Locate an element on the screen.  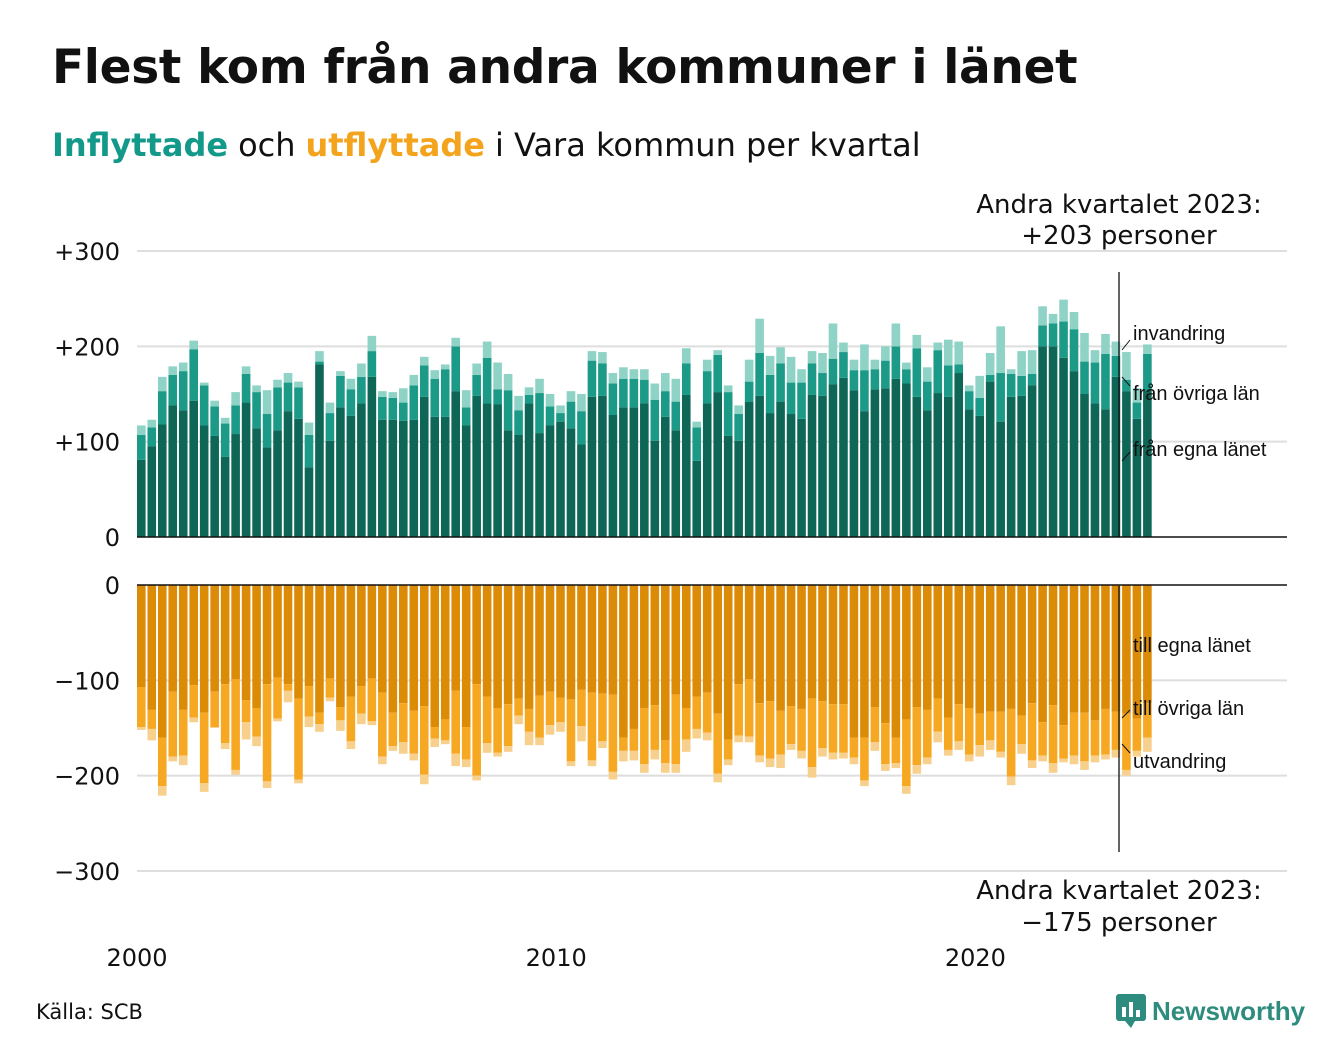
y-tick-label-bottom: −100 is located at coordinates (87, 681).